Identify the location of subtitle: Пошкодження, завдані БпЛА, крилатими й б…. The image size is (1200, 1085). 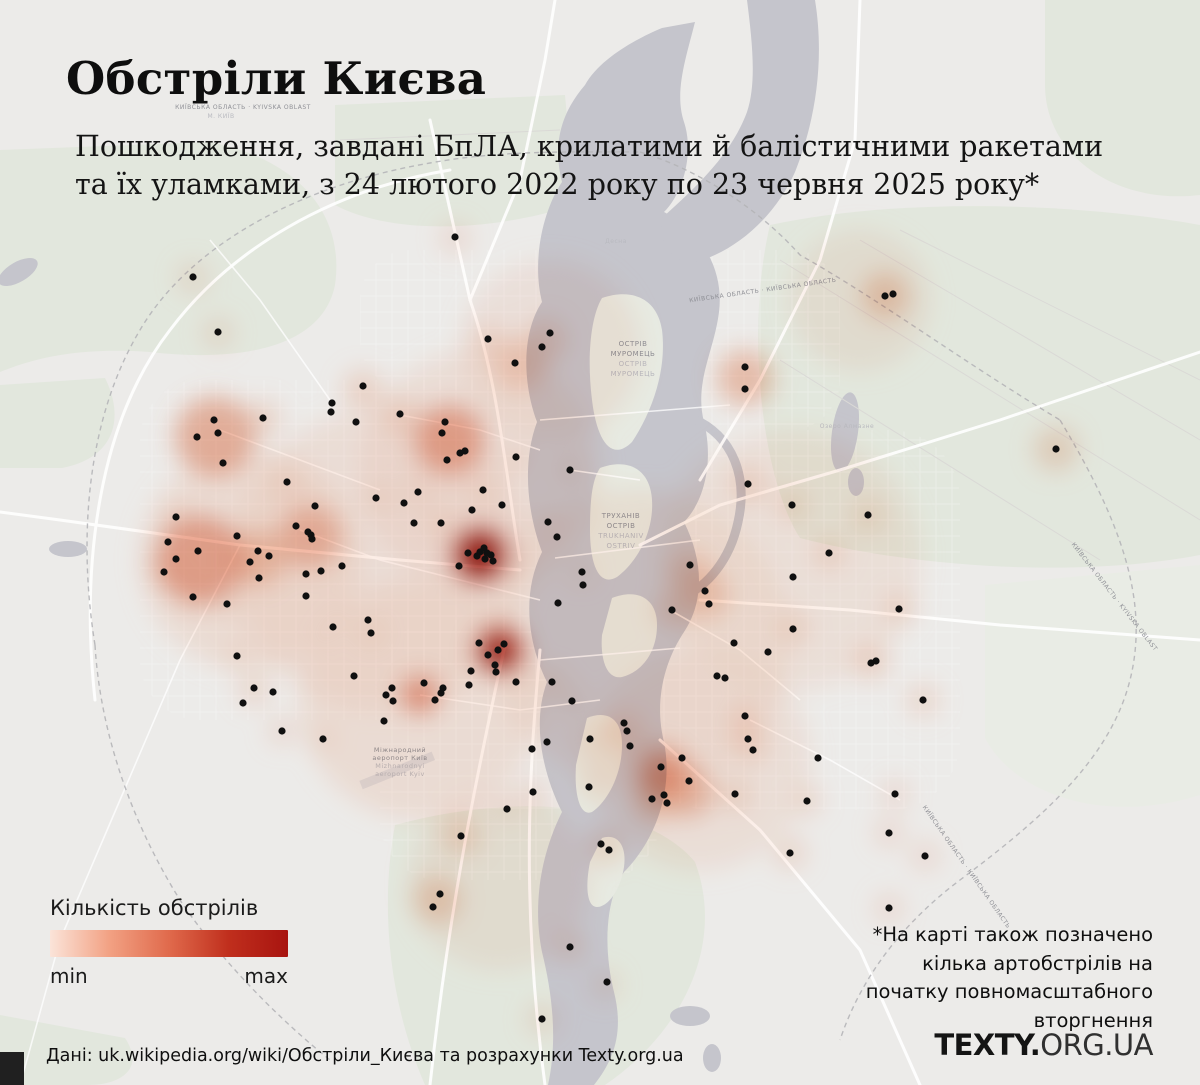
(615, 166).